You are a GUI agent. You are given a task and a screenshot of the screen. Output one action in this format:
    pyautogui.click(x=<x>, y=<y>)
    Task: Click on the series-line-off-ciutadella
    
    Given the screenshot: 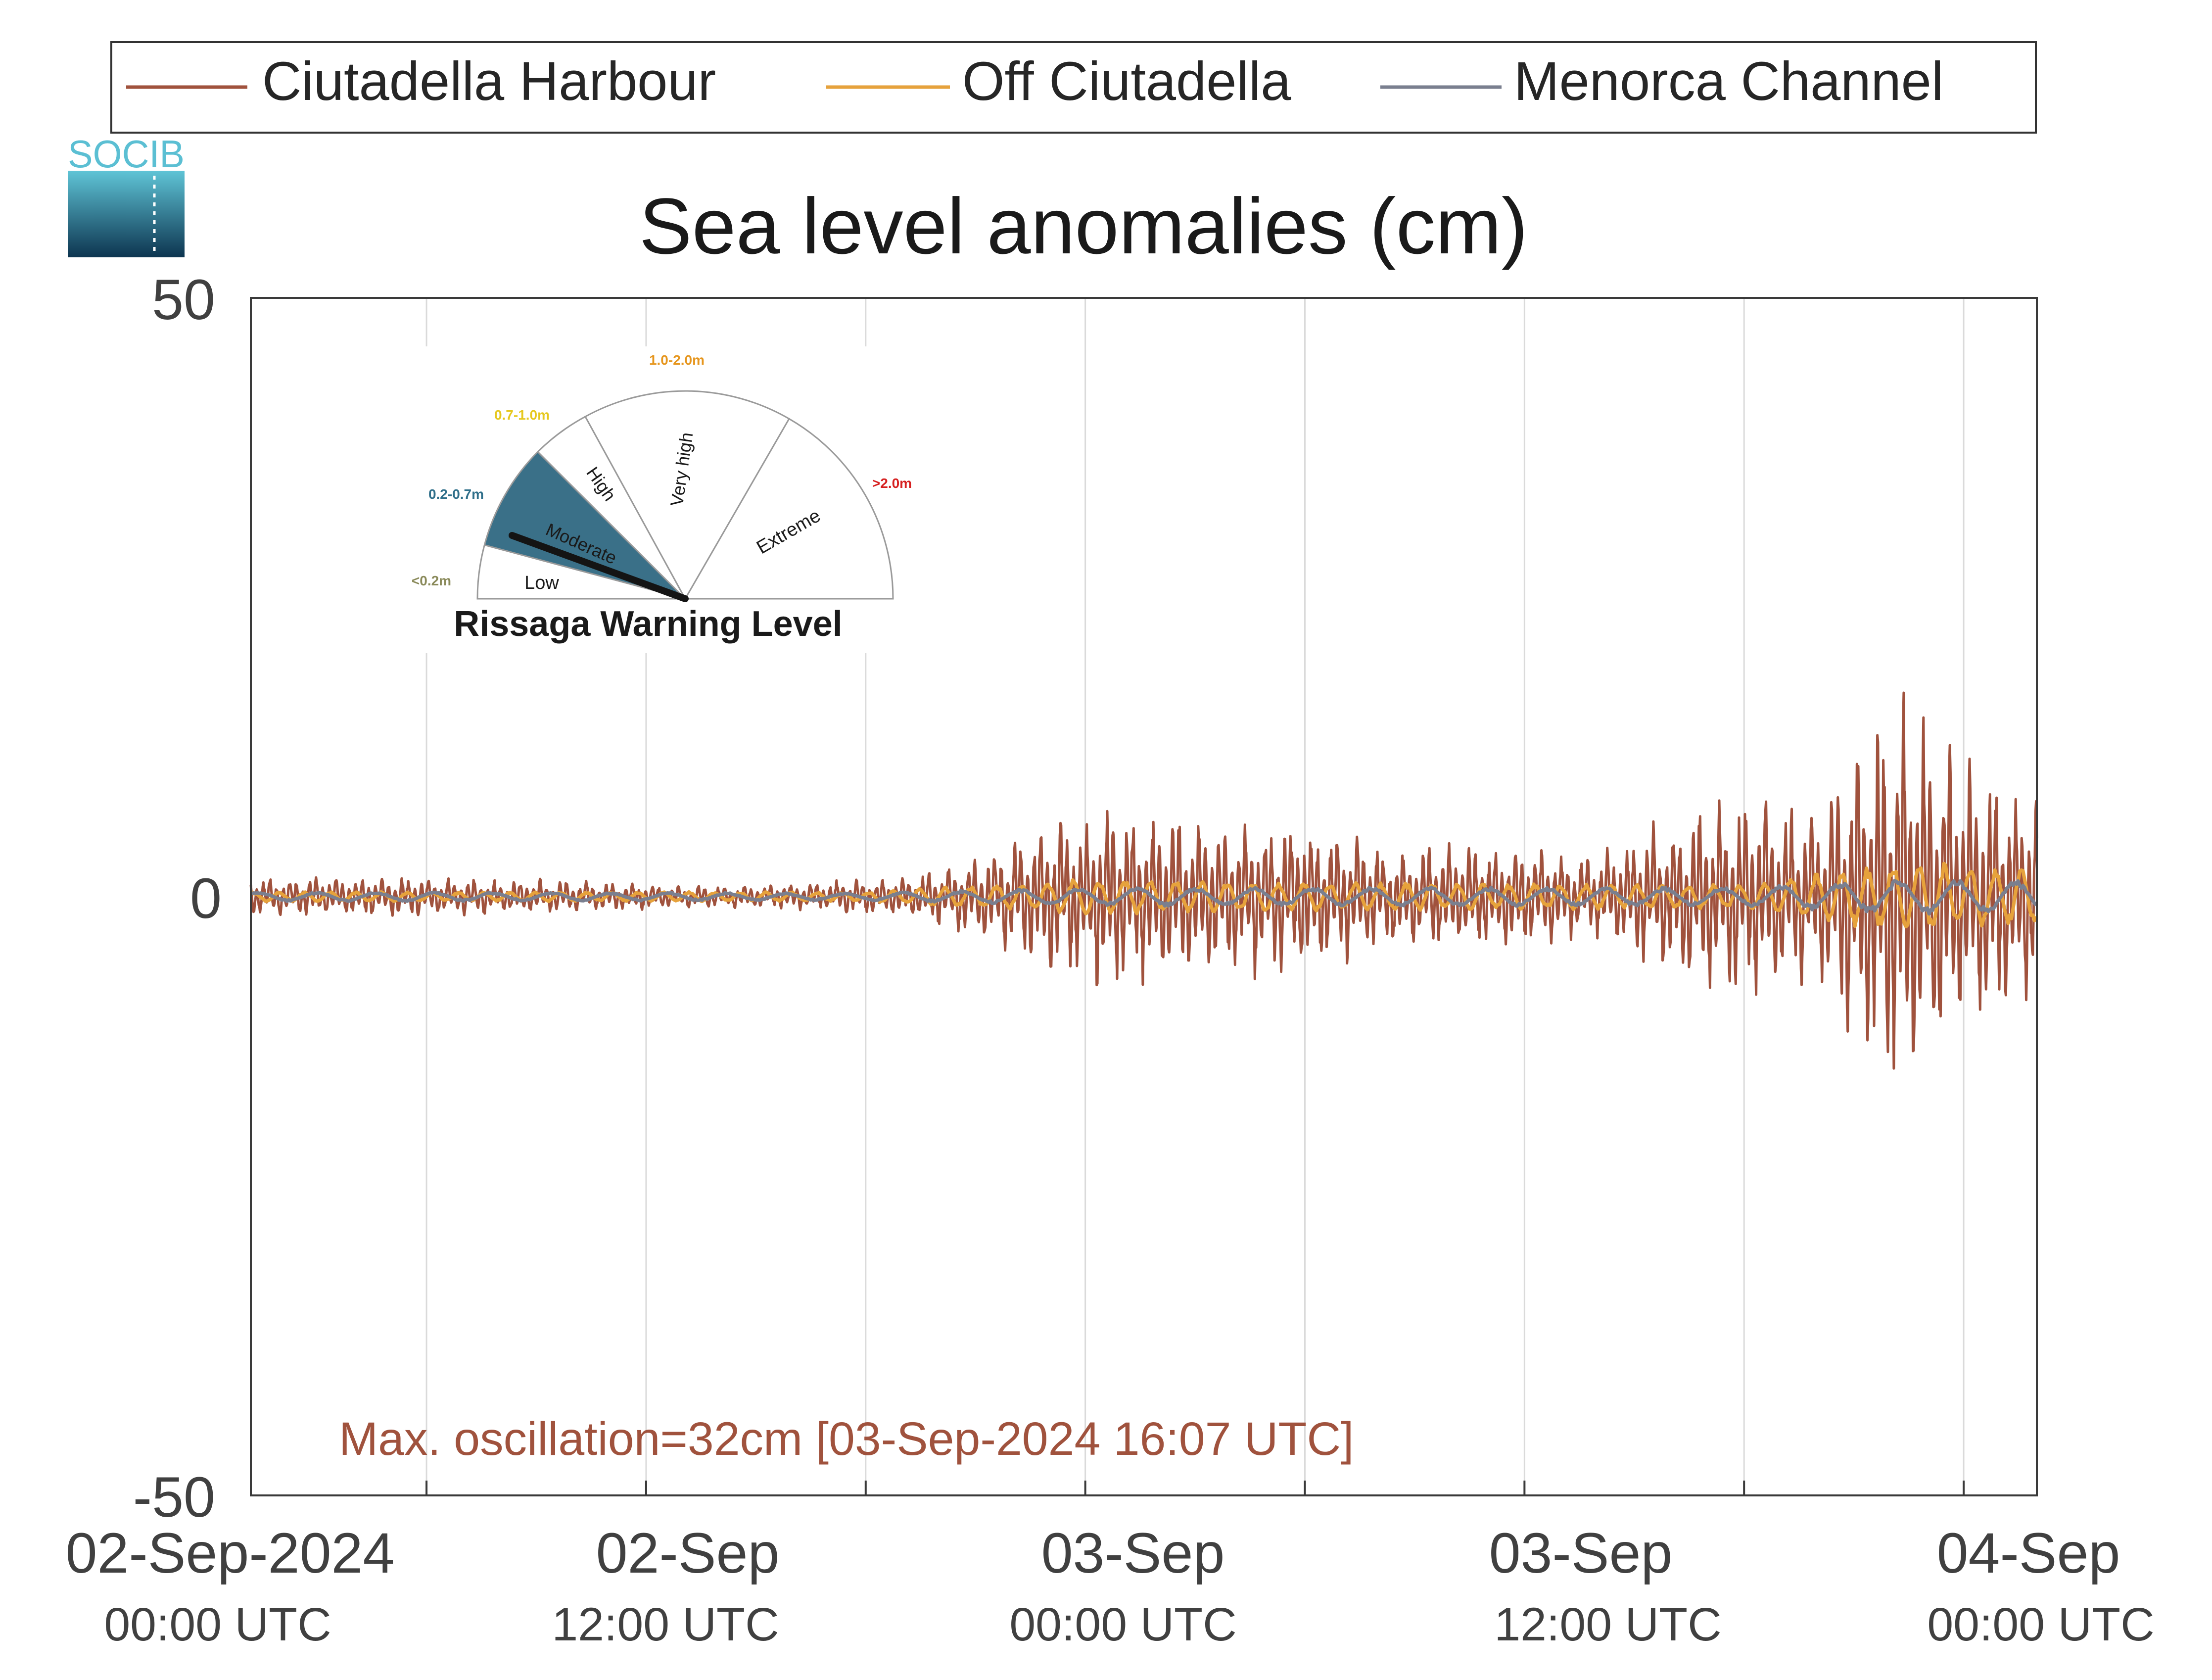 What is the action you would take?
    pyautogui.click(x=1144, y=896)
    